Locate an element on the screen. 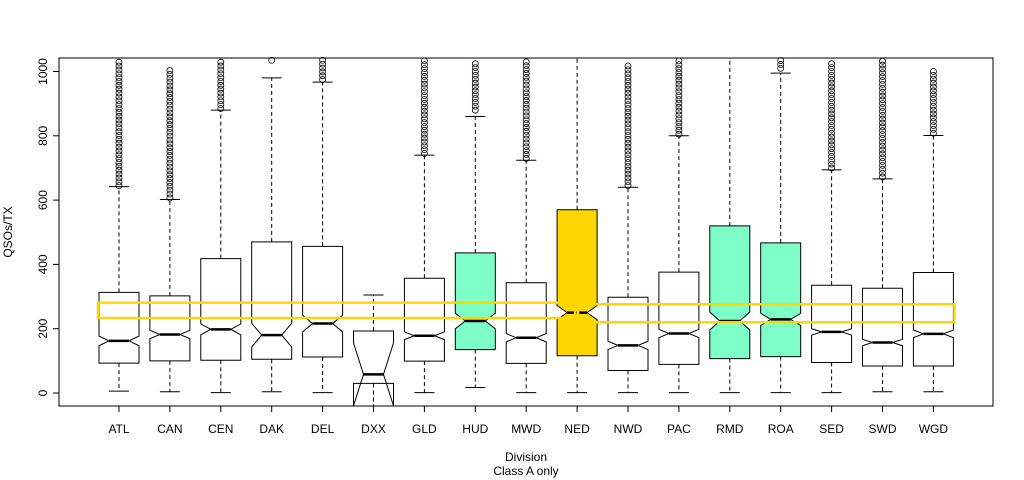 This screenshot has height=480, width=1024. box-mwd is located at coordinates (526, 226).